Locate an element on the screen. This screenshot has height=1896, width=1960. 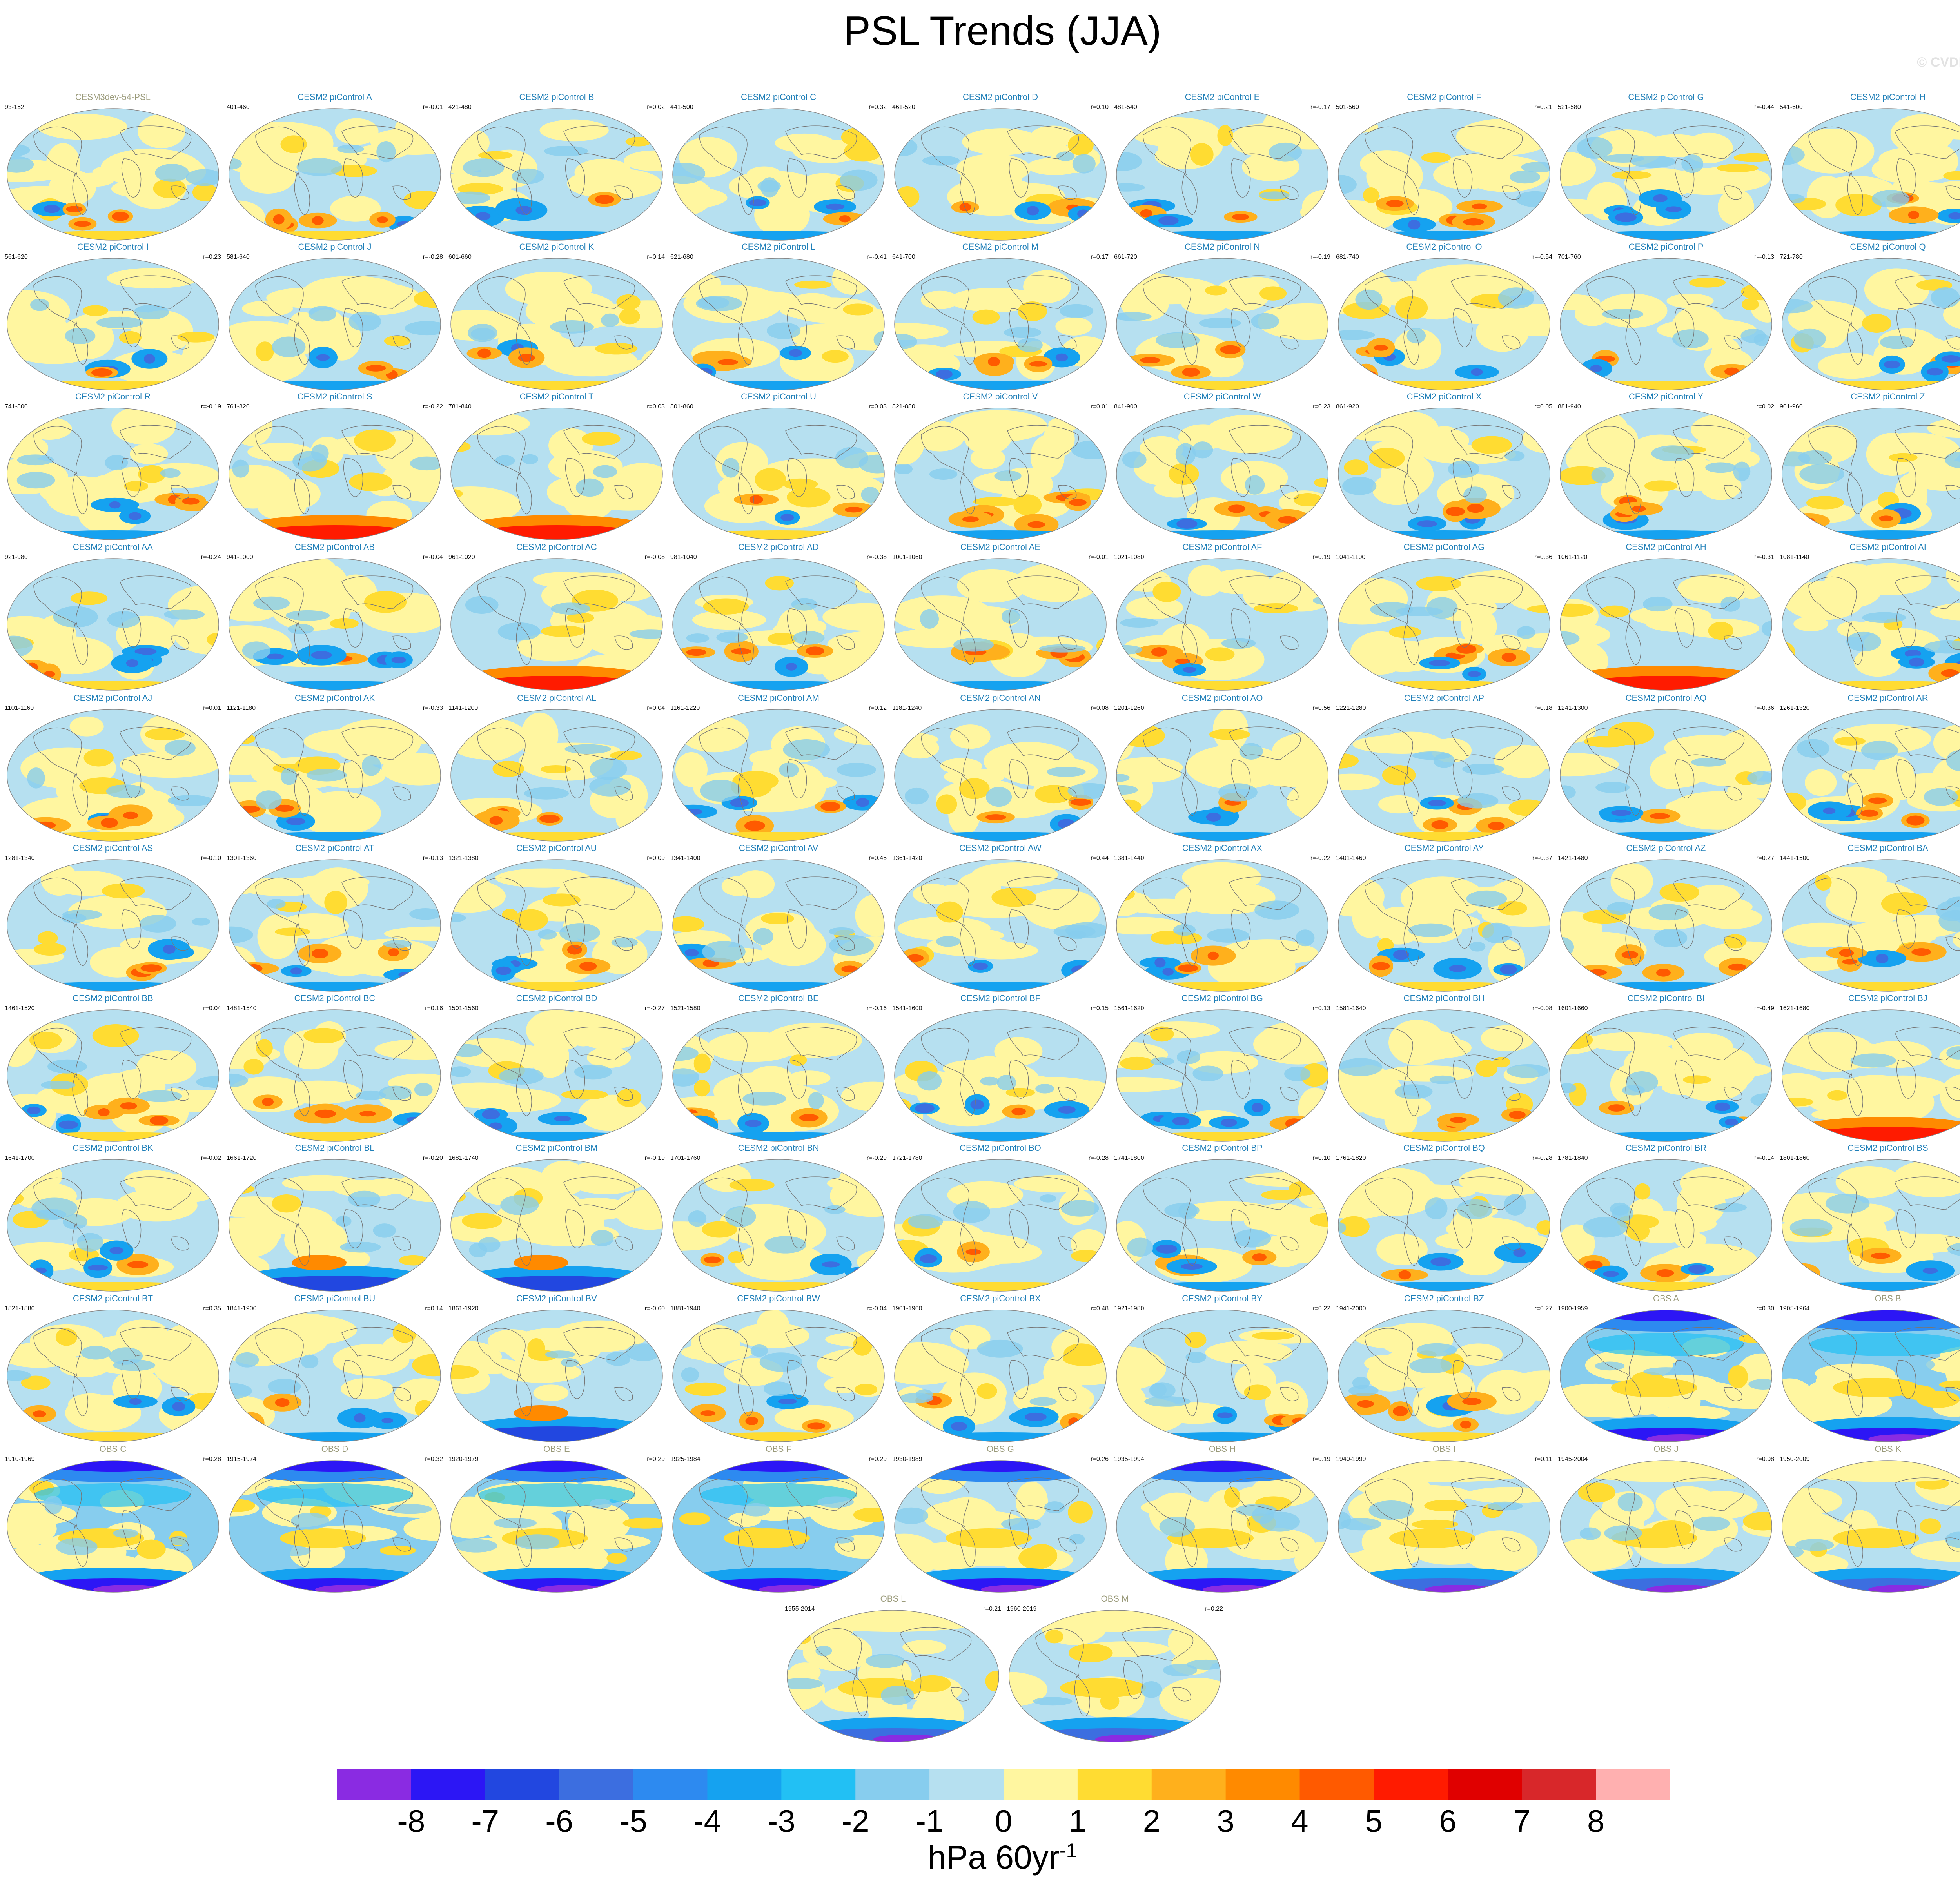
map-panel: CESM2 piControl V 821-880 r=0.01 is located at coordinates (1000, 467).